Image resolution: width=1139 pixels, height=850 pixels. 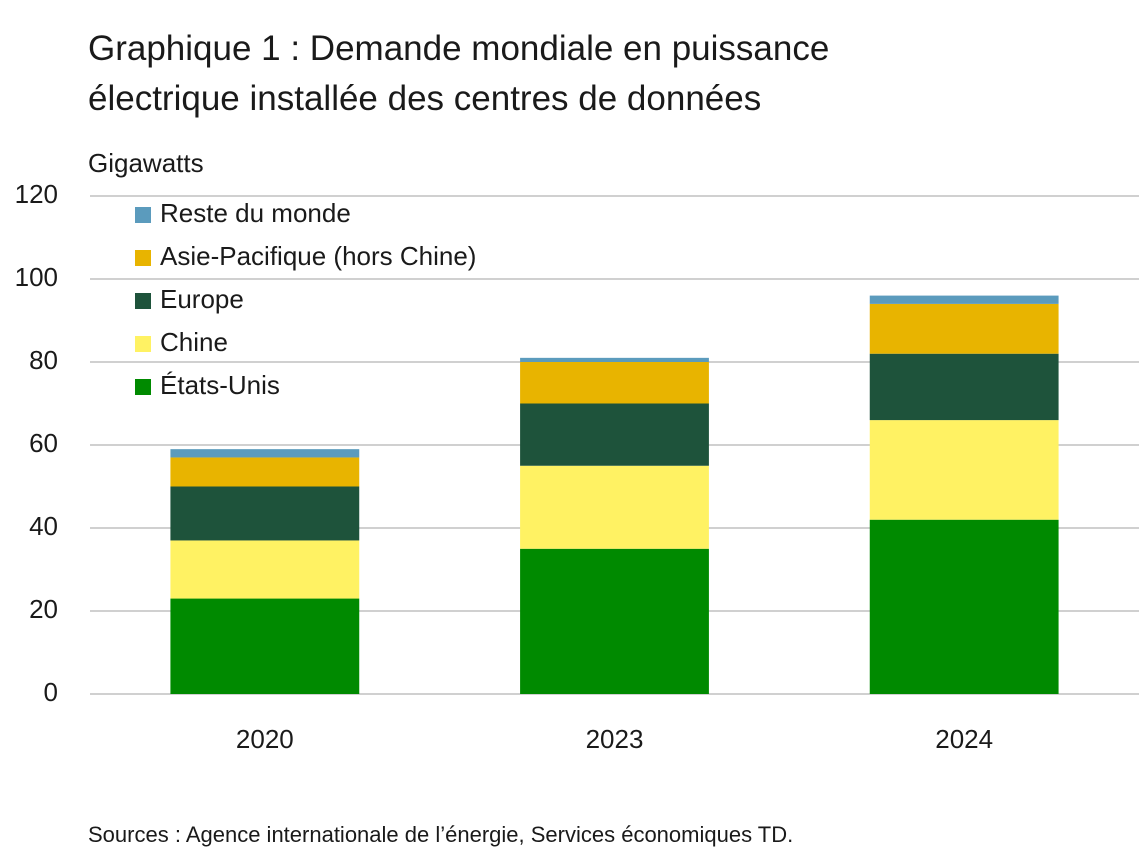 I want to click on y-tick-label: 60, so click(x=43, y=443).